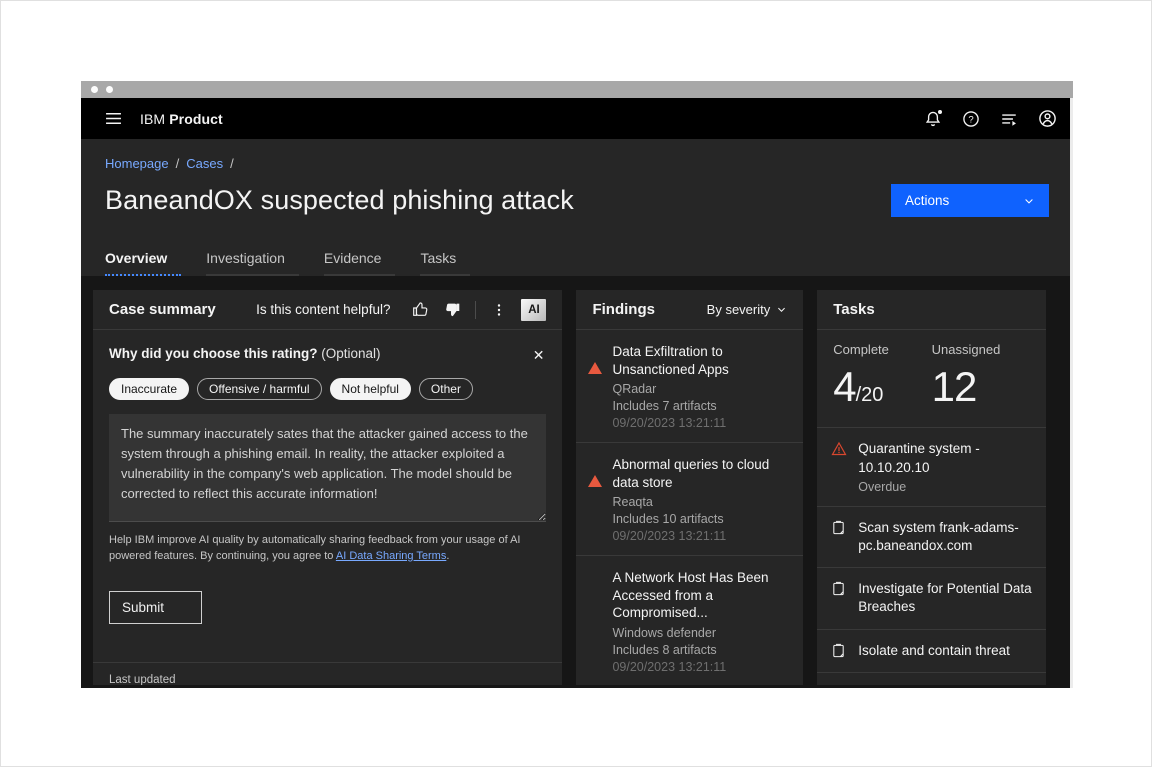 This screenshot has width=1152, height=767. I want to click on hamburger-icon, so click(113, 118).